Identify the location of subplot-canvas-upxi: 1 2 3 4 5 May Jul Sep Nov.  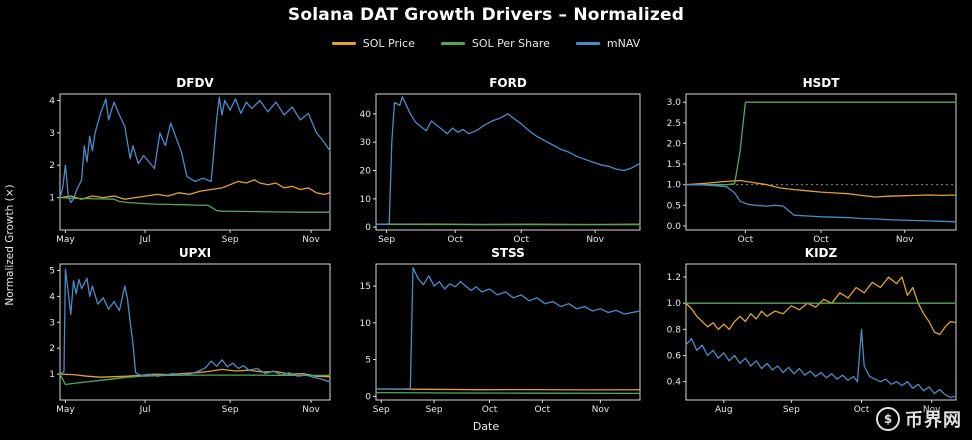
(190, 339).